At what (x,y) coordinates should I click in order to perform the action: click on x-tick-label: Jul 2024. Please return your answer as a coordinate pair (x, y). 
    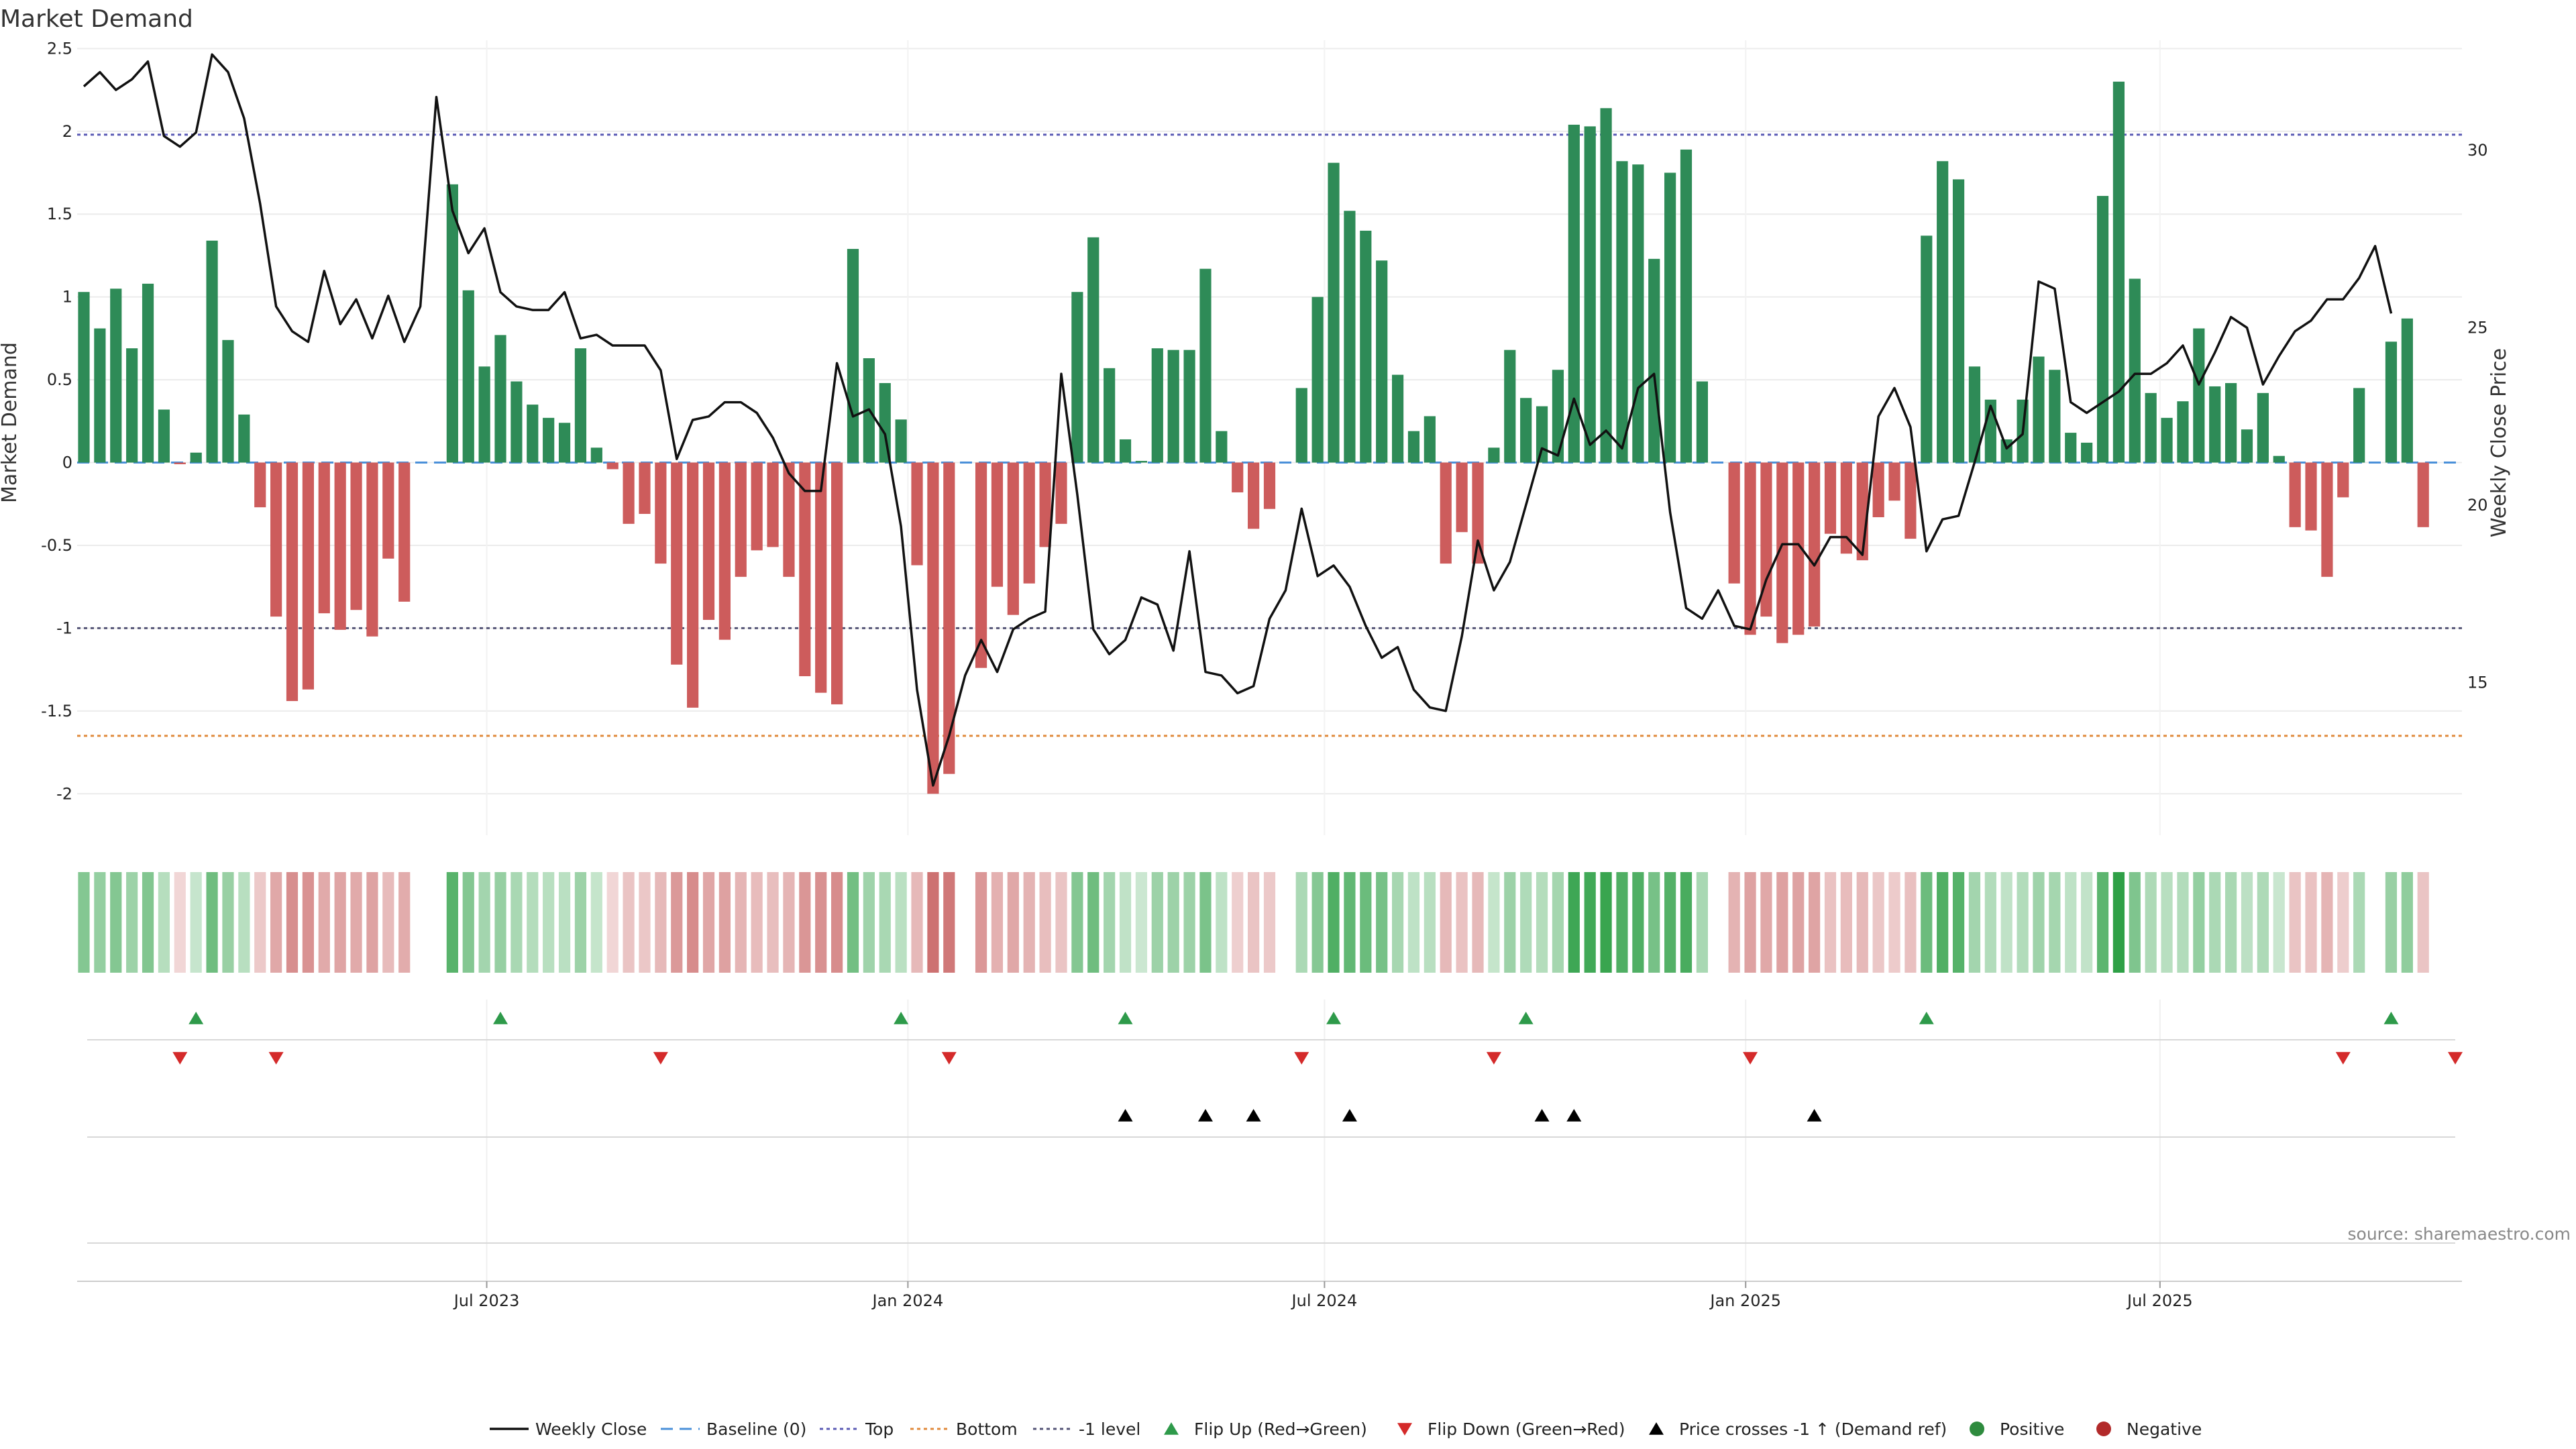
    Looking at the image, I should click on (1324, 1300).